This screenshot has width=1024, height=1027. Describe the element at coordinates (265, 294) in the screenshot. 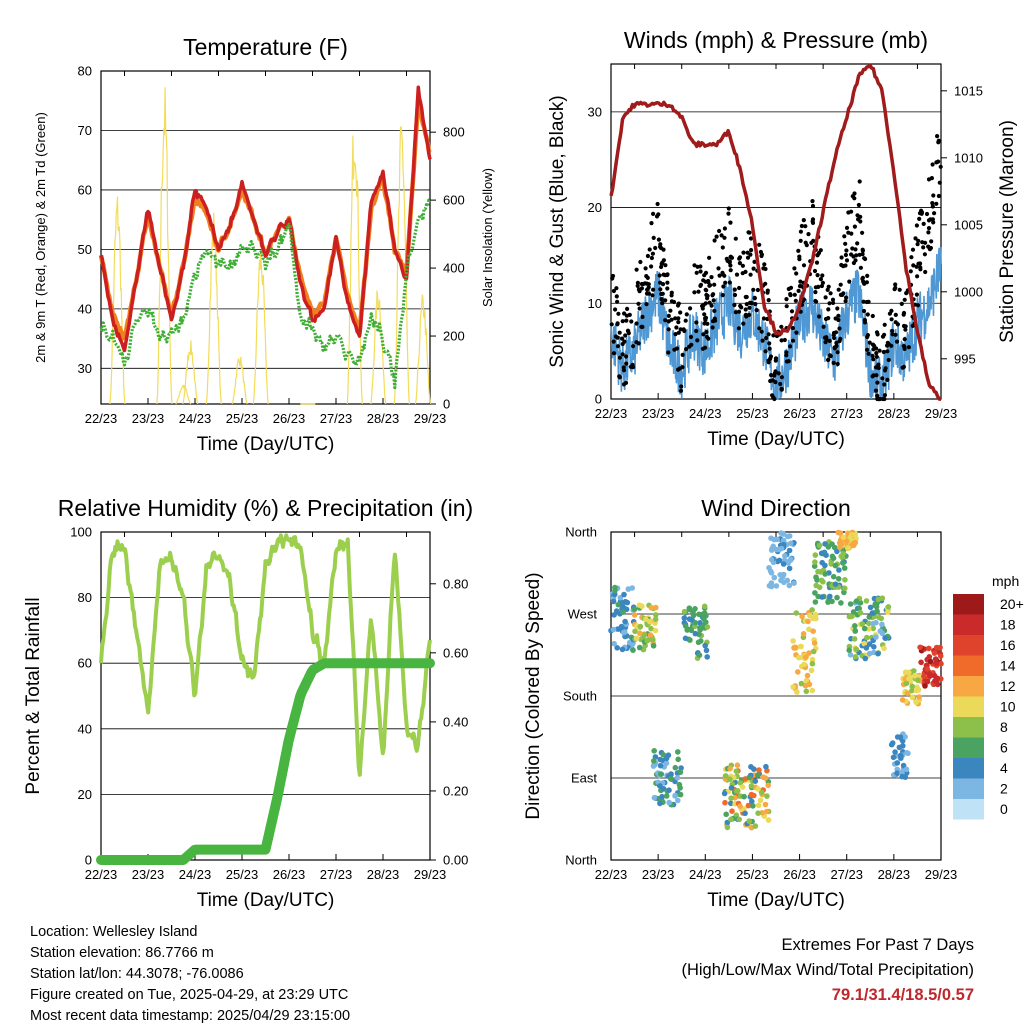

I see `2m-td-line` at that location.